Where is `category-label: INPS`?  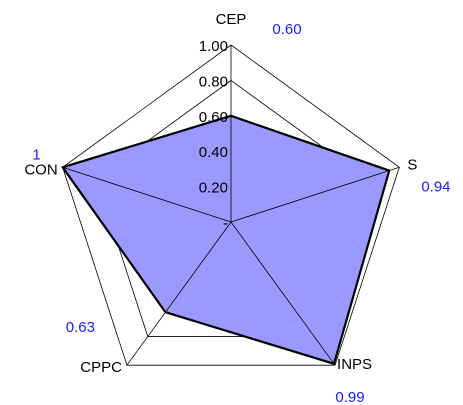
category-label: INPS is located at coordinates (354, 364).